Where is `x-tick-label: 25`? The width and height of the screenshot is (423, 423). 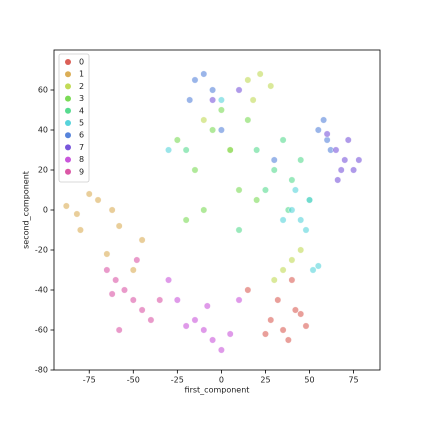 x-tick-label: 25 is located at coordinates (265, 380).